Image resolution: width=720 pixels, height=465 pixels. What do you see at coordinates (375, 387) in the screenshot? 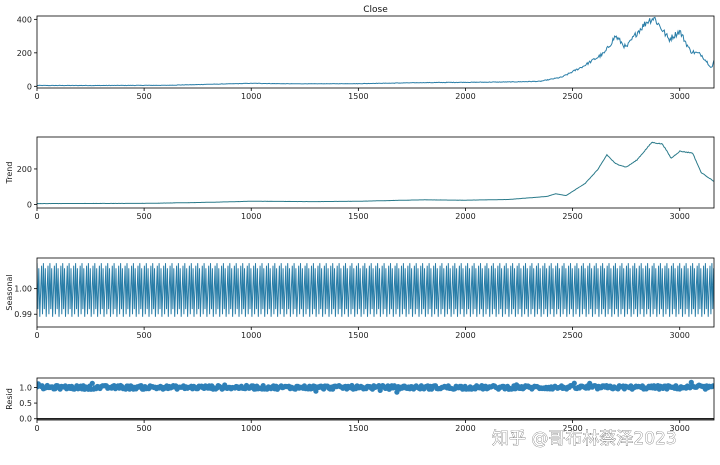
I see `resid-points` at bounding box center [375, 387].